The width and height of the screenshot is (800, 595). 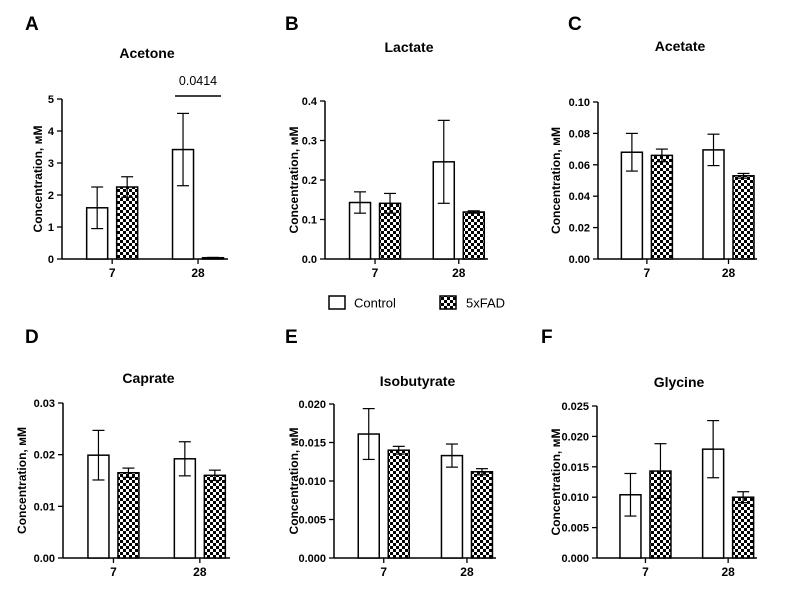 What do you see at coordinates (680, 46) in the screenshot?
I see `chart-title-c: Acetate` at bounding box center [680, 46].